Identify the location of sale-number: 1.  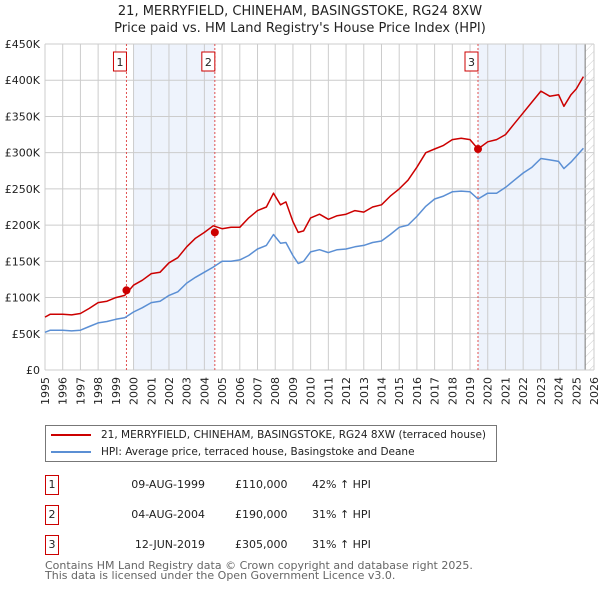
(52, 485).